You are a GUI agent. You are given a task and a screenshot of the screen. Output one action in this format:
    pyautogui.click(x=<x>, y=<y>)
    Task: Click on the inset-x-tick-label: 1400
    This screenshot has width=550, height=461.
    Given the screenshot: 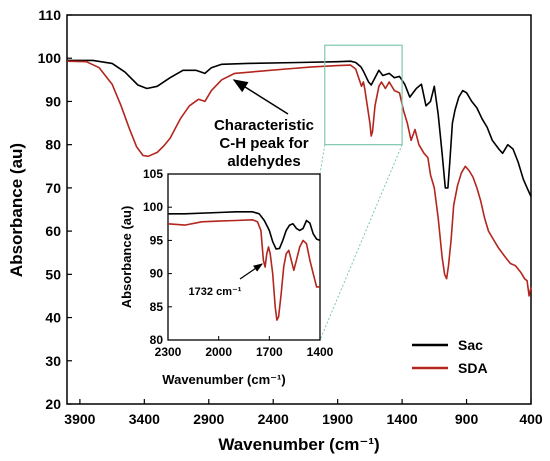 What is the action you would take?
    pyautogui.click(x=320, y=352)
    